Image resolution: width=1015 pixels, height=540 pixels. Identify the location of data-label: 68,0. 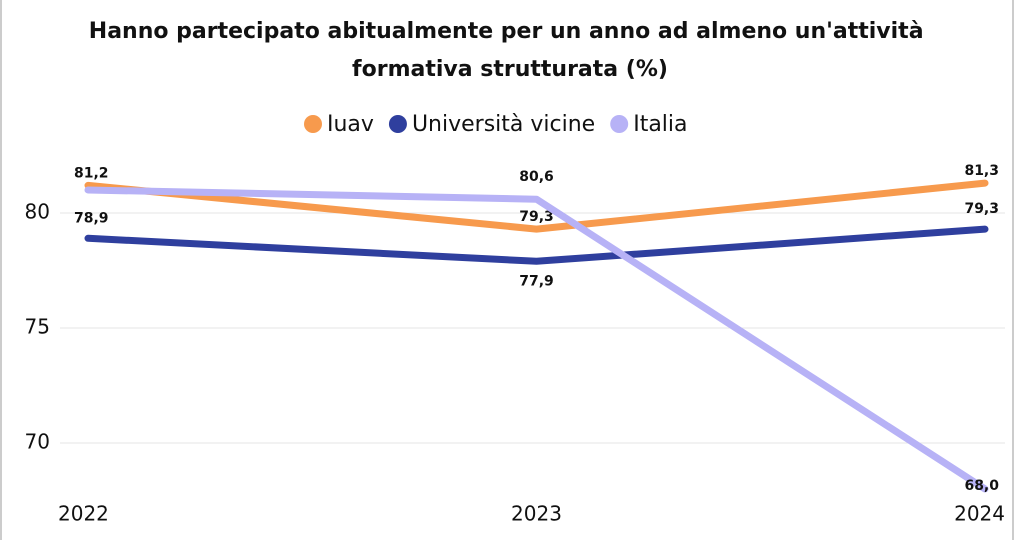
(981, 486).